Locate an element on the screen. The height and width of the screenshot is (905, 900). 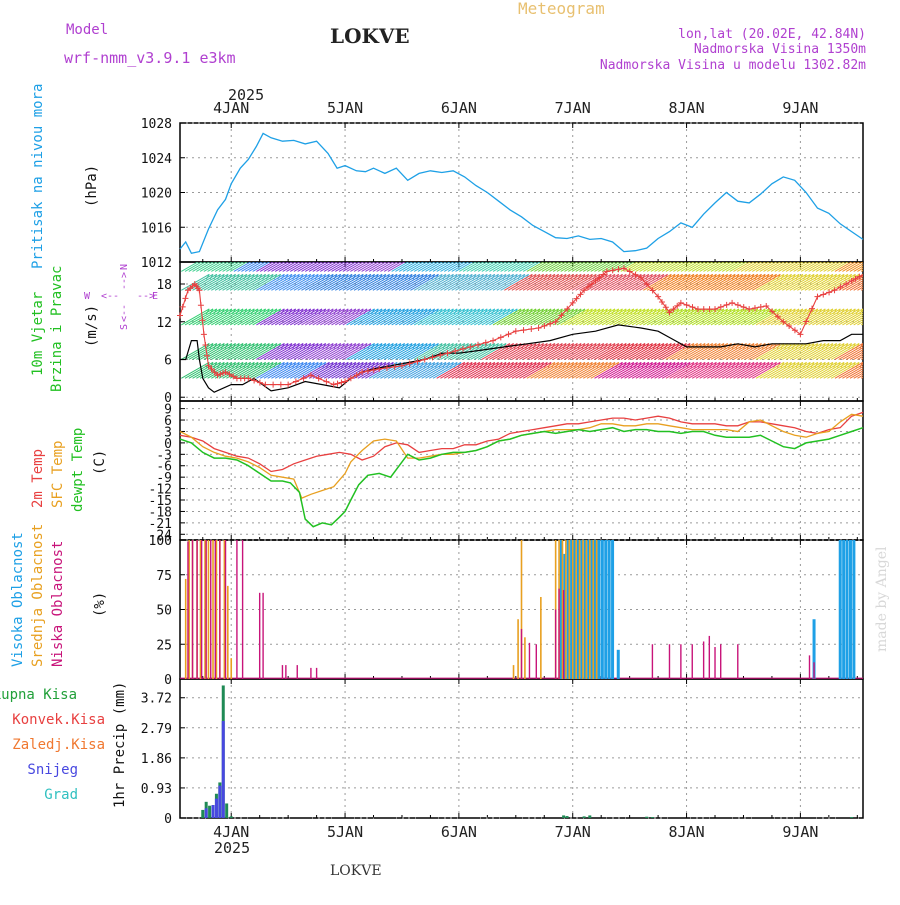
signature: made by Angel is located at coordinates (882, 599).